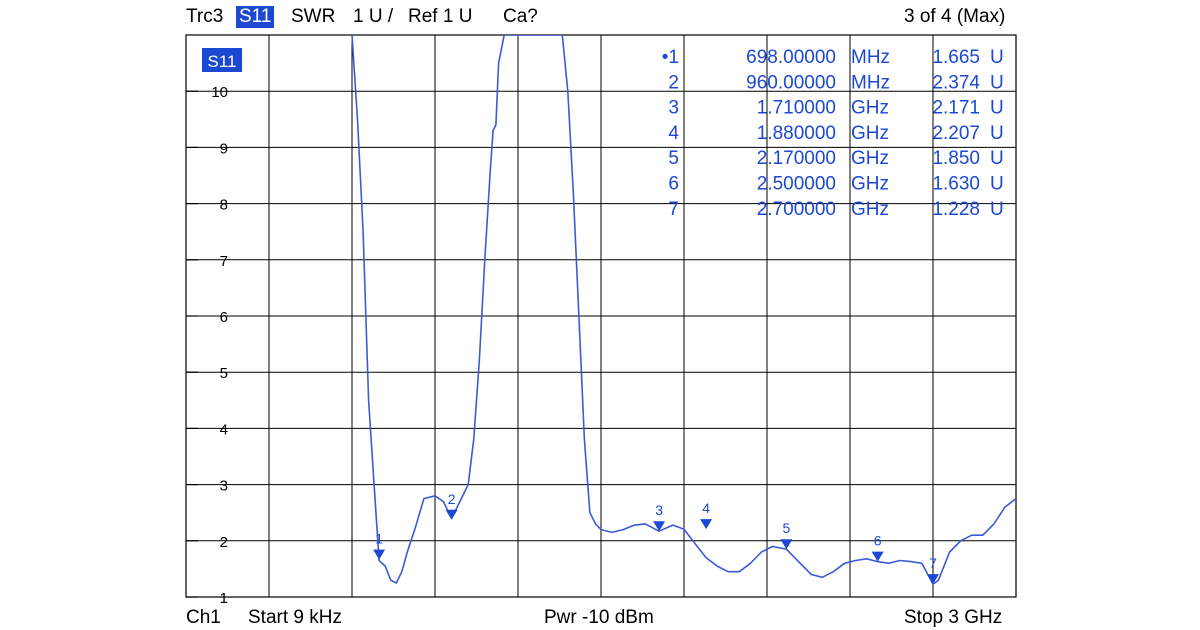  Describe the element at coordinates (786, 544) in the screenshot. I see `marker-5-triangle` at that location.